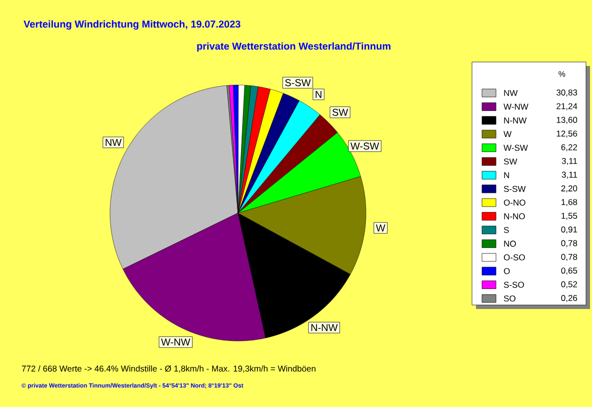  Describe the element at coordinates (506, 229) in the screenshot. I see `legend-label: S` at that location.